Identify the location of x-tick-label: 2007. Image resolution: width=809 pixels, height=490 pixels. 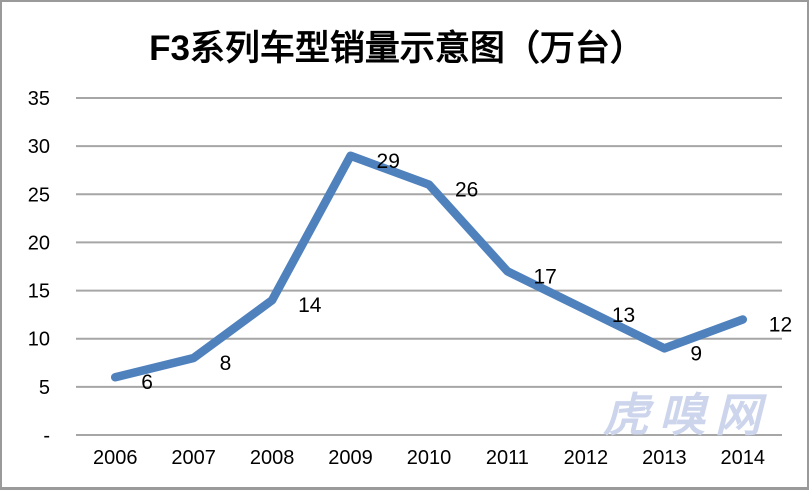
(193, 458).